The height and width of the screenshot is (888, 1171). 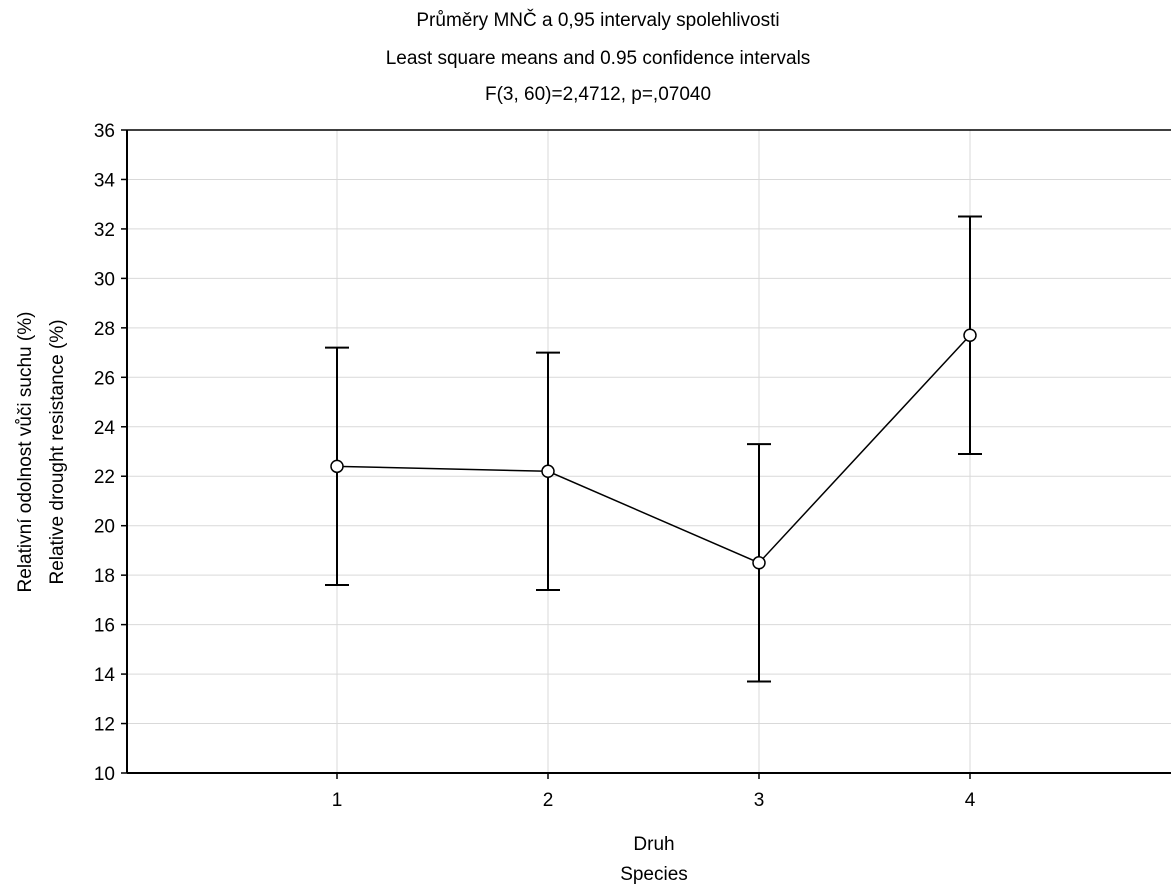 I want to click on y-tick-label: 24, so click(x=105, y=428).